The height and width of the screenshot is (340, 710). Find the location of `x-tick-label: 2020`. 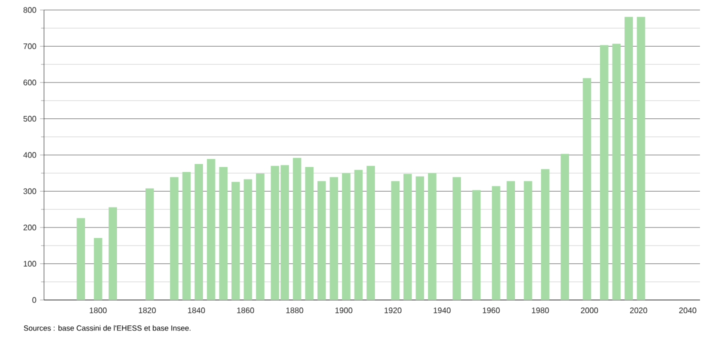

x-tick-label: 2020 is located at coordinates (639, 311).